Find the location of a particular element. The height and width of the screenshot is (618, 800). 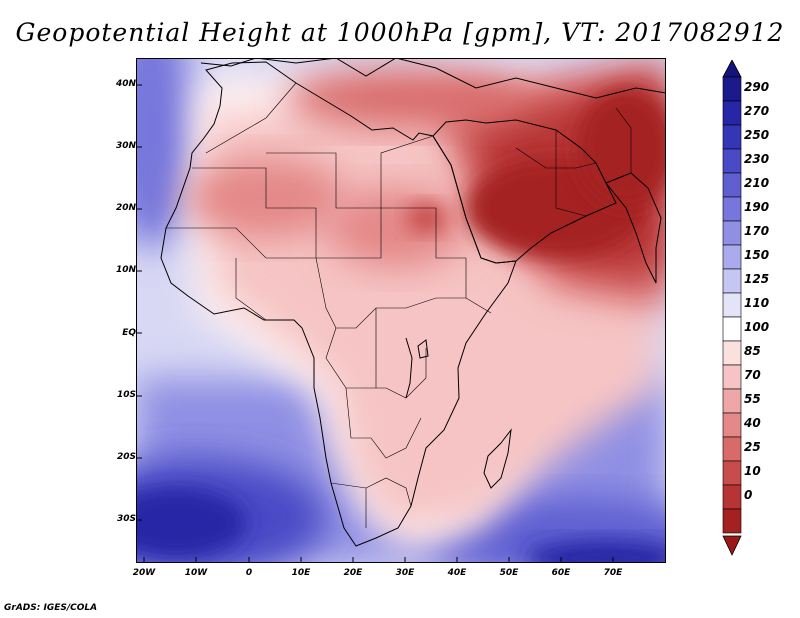

grads-credit: GrADS: IGES/COLA is located at coordinates (51, 608).